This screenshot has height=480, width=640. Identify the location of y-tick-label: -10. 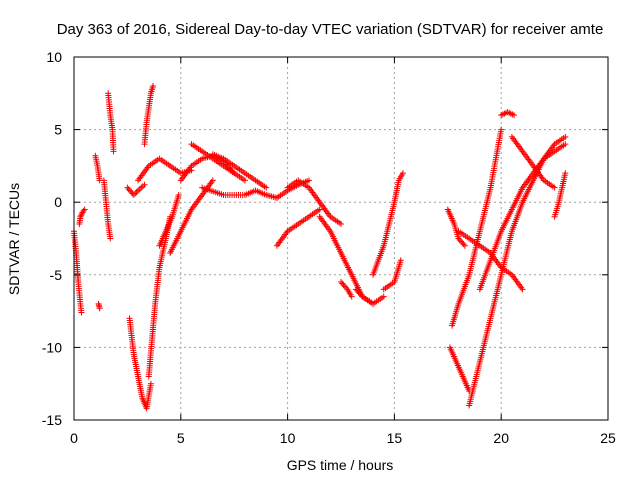
(52, 347).